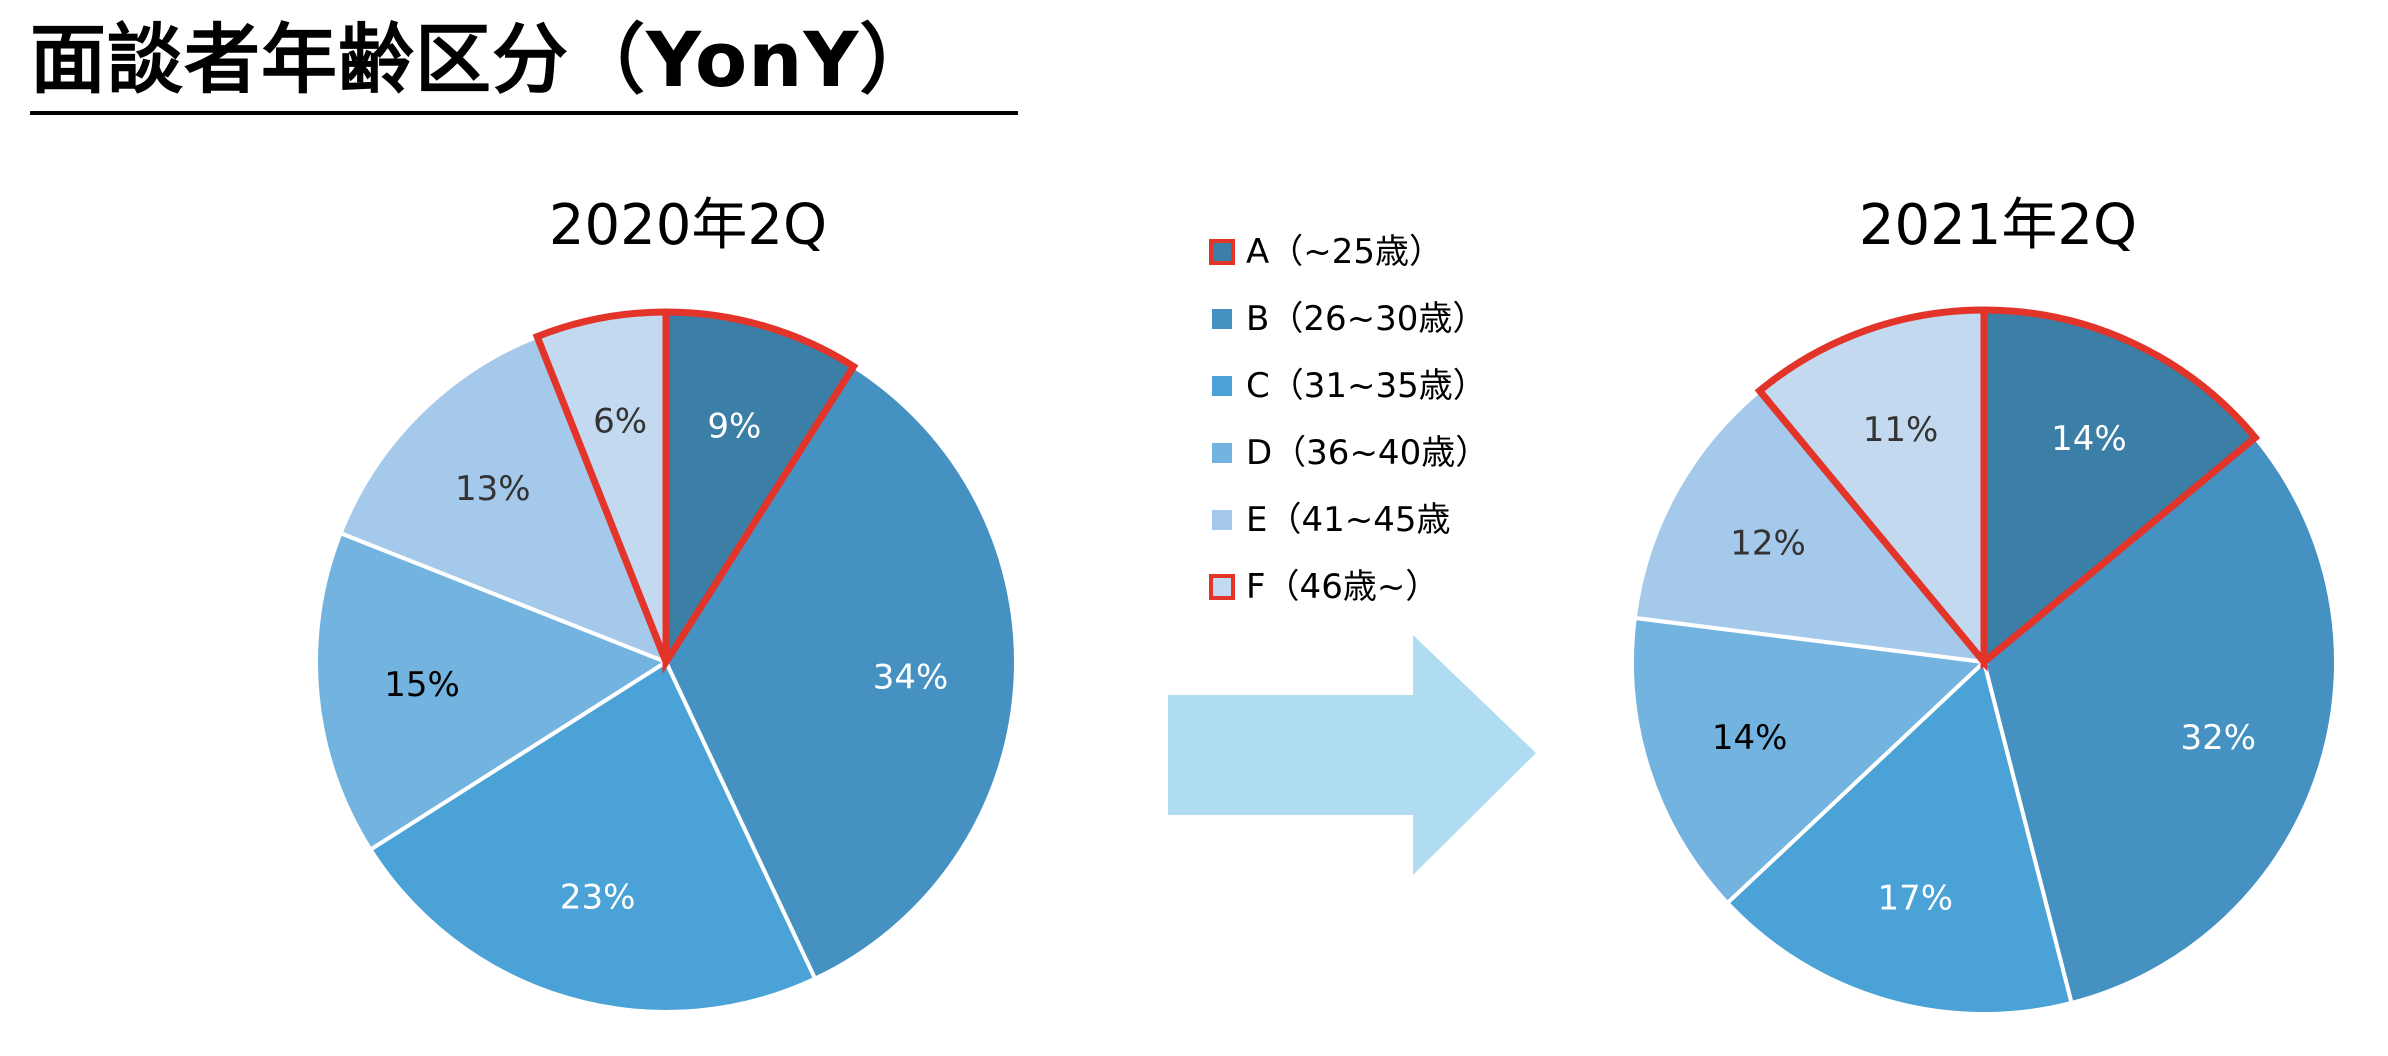 Image resolution: width=2388 pixels, height=1056 pixels. What do you see at coordinates (598, 897) in the screenshot?
I see `data-label-c: 23%` at bounding box center [598, 897].